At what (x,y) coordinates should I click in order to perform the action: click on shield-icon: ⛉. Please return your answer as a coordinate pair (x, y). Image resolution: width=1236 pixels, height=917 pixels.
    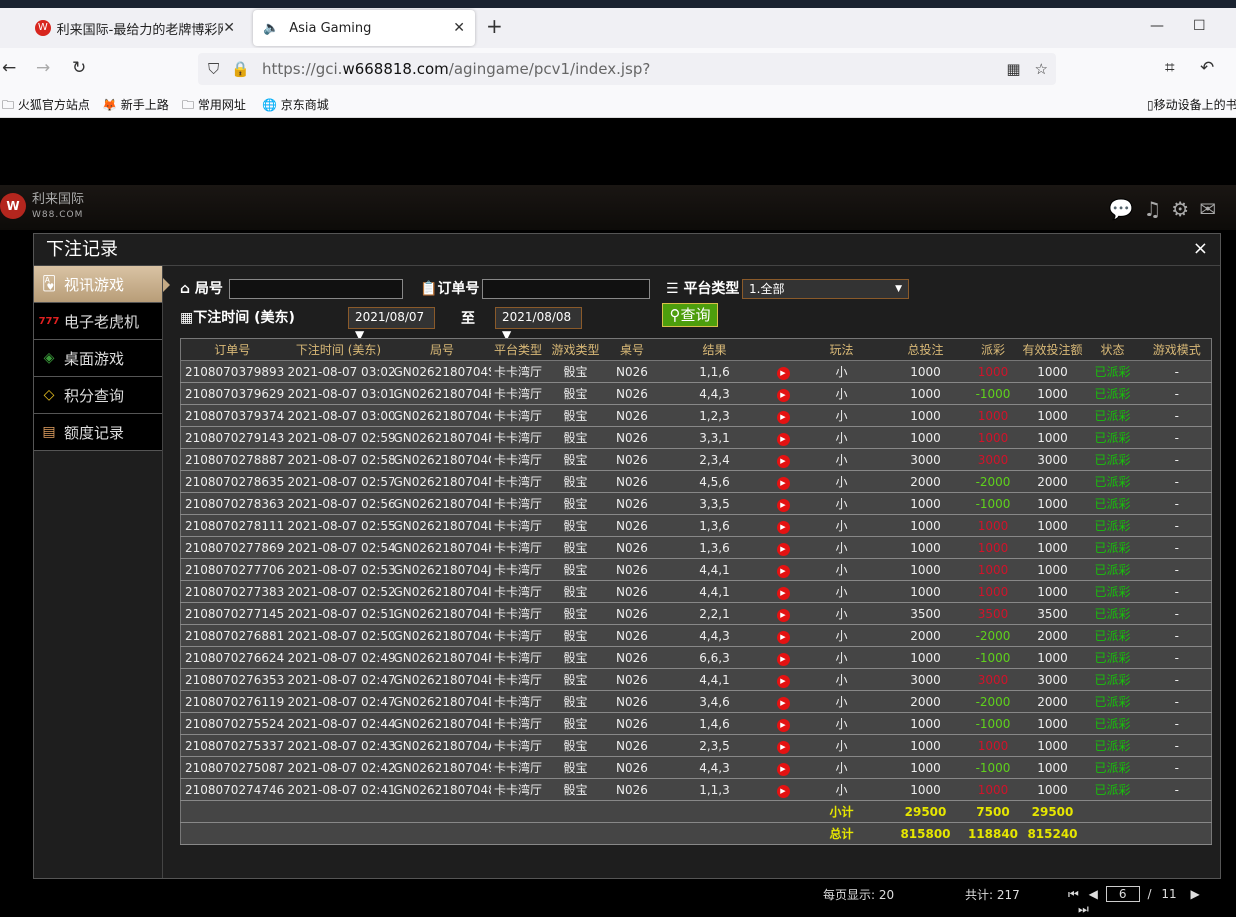
    Looking at the image, I should click on (214, 69).